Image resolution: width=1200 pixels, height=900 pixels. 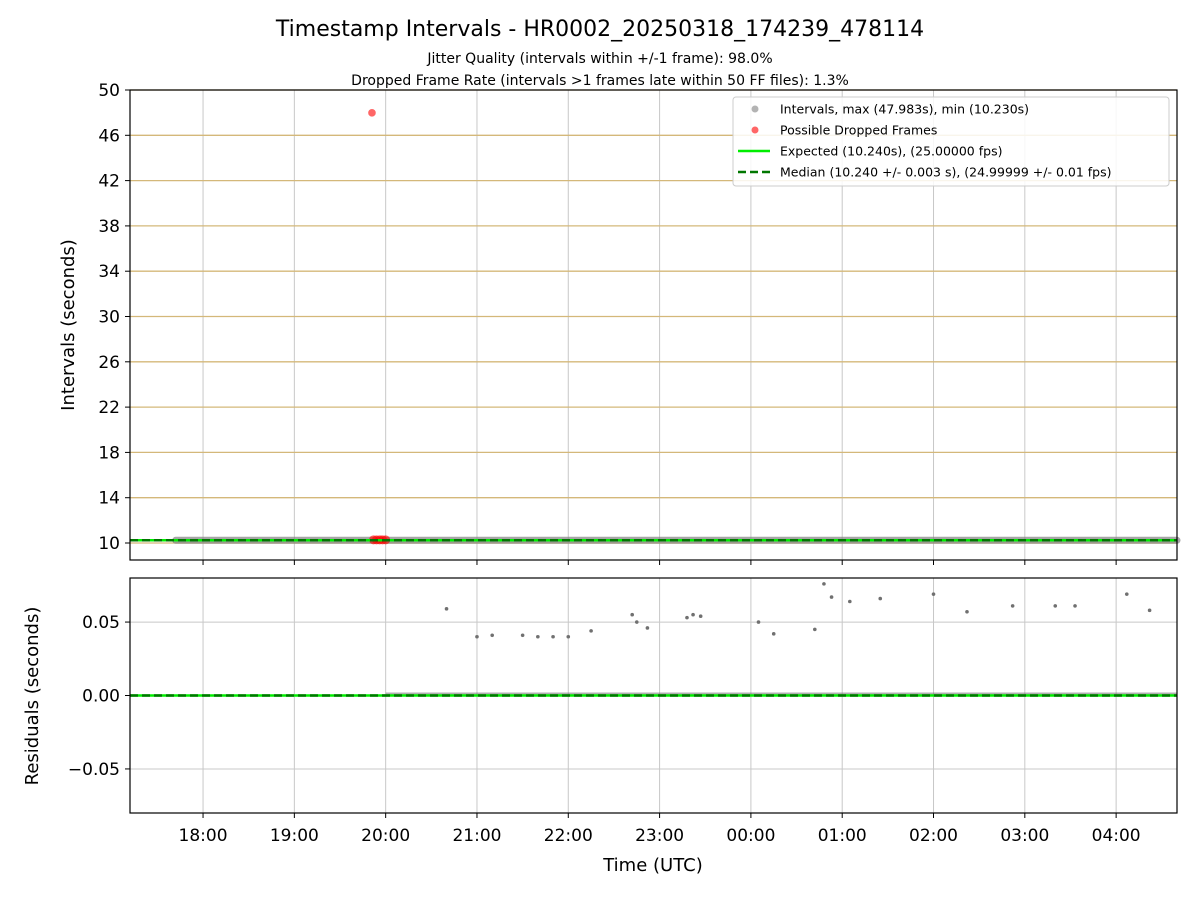 What do you see at coordinates (109, 182) in the screenshot?
I see `top-y-tick-label-42: 42` at bounding box center [109, 182].